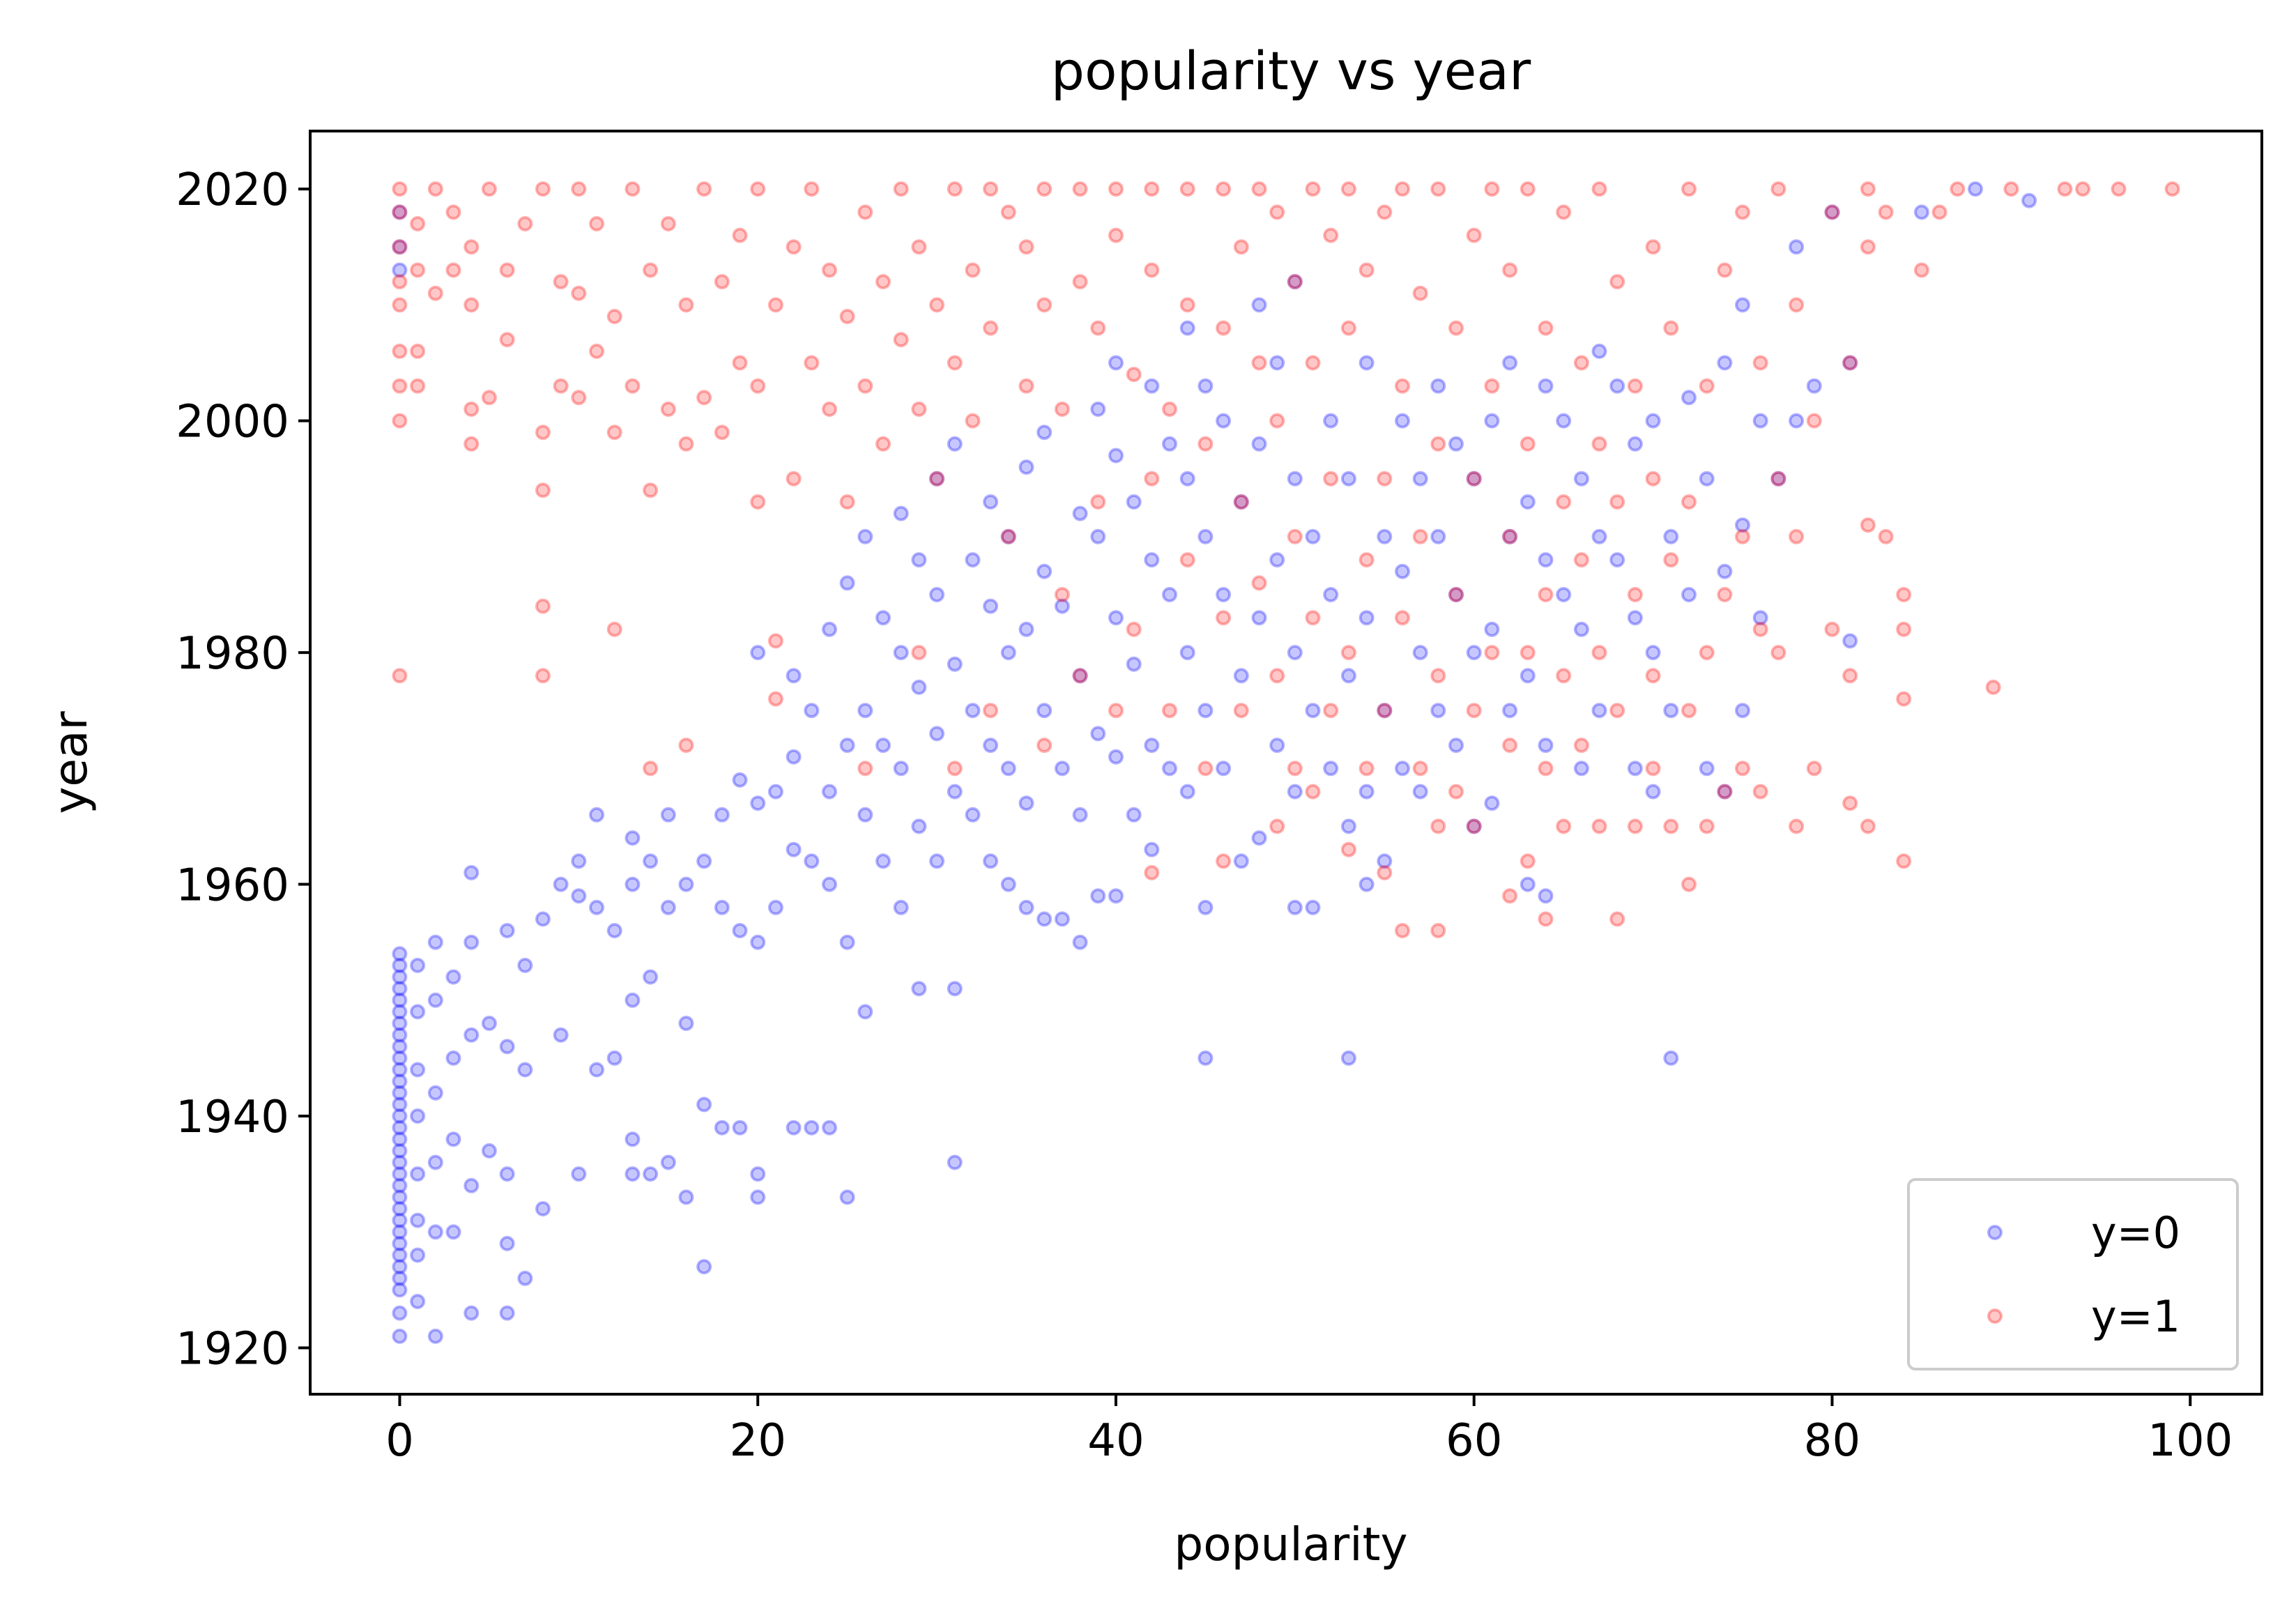 The image size is (2296, 1611). I want to click on legend-marker-y1, so click(1995, 1316).